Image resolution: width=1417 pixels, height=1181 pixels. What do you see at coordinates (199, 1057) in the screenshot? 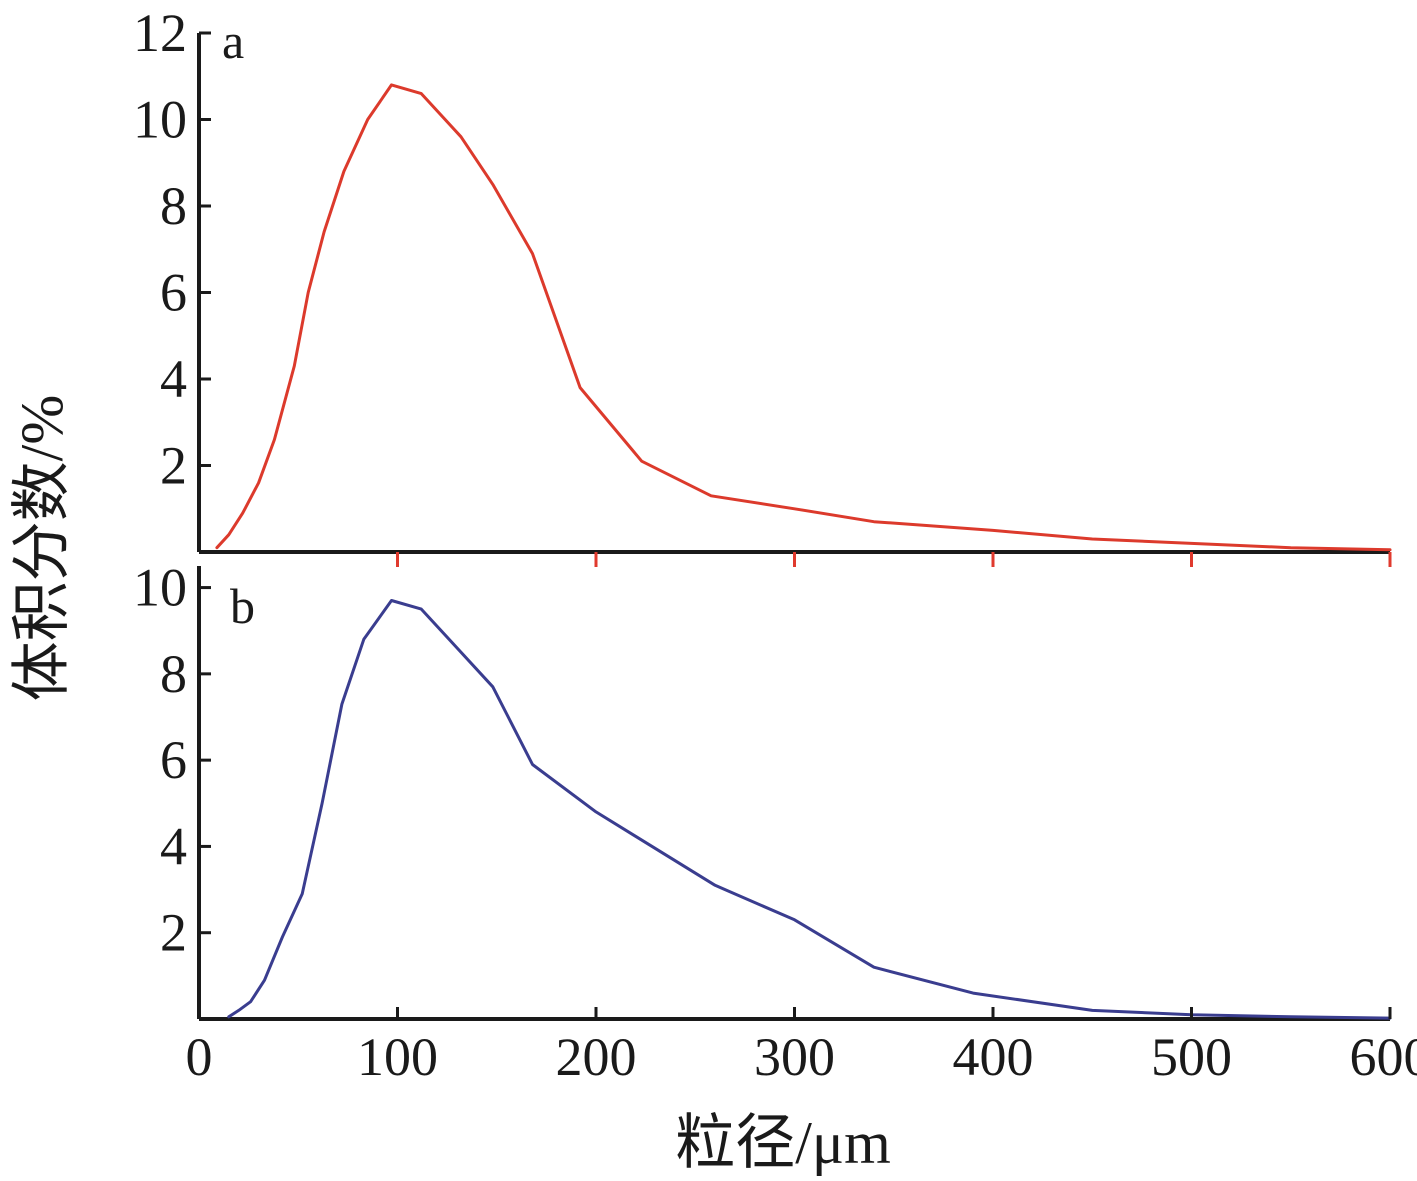
I see `x-tick-label: 0` at bounding box center [199, 1057].